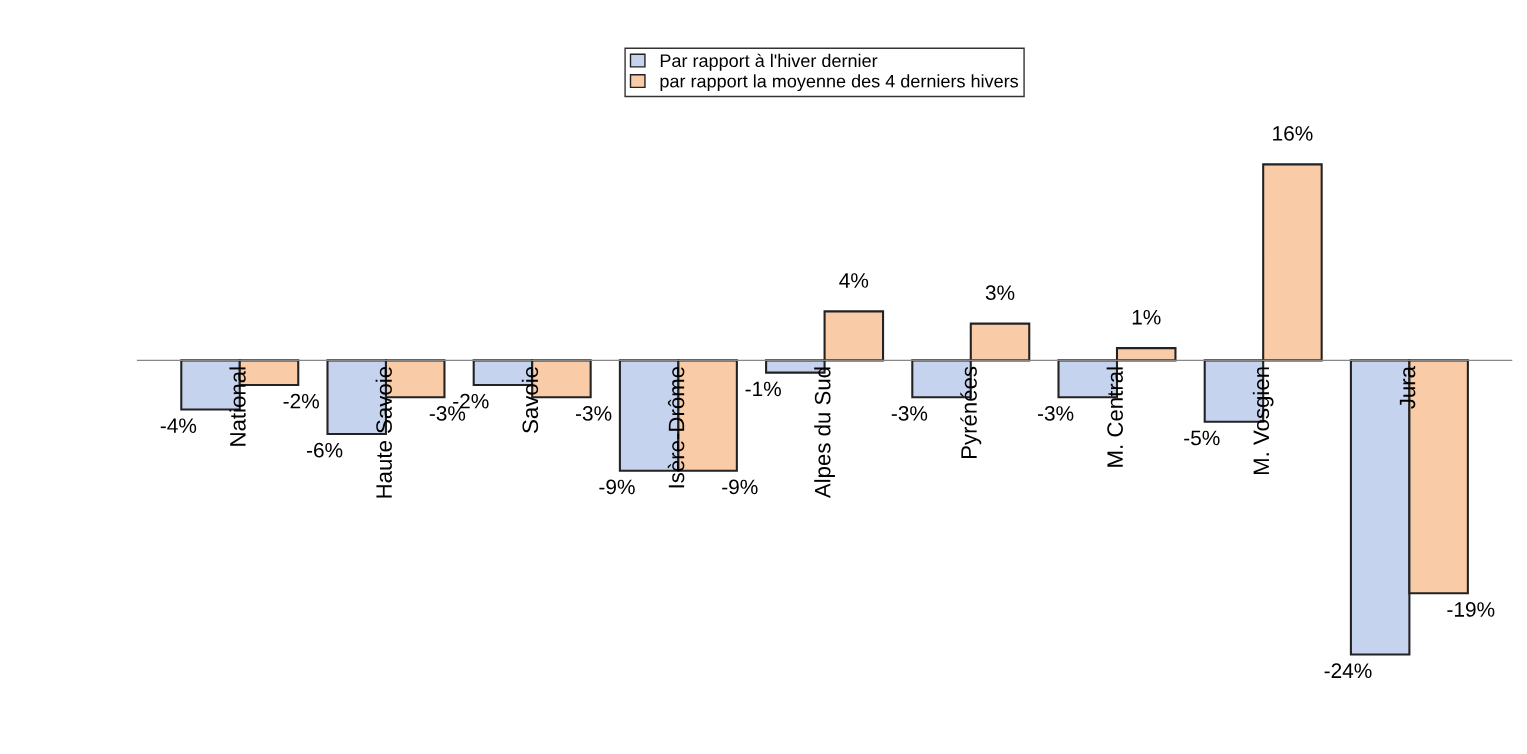 This screenshot has height=754, width=1527. Describe the element at coordinates (1202, 438) in the screenshot. I see `data-label: -5%` at that location.